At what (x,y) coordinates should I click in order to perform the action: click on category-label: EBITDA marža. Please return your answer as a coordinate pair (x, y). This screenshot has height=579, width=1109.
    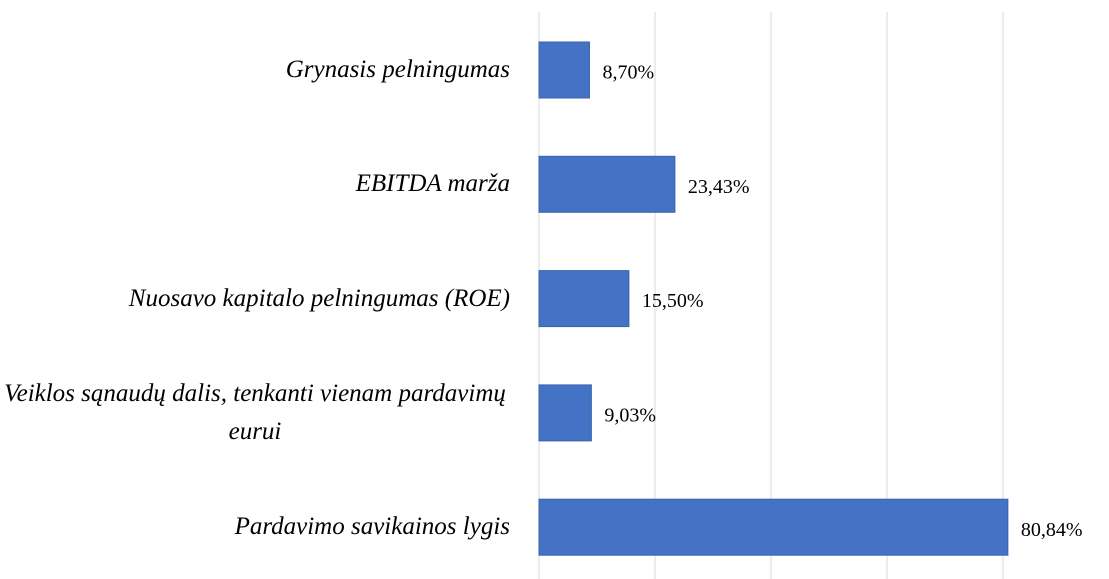
    Looking at the image, I should click on (255, 184).